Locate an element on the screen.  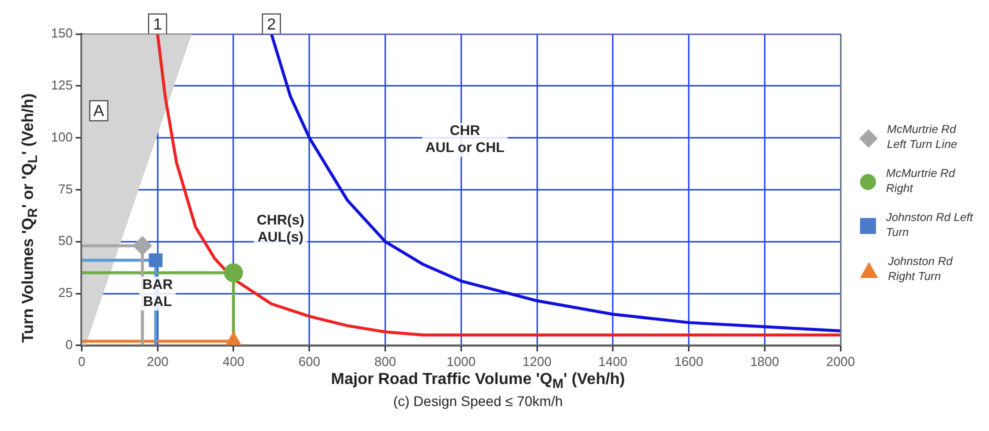
y-tick-label: 25 is located at coordinates (65, 292).